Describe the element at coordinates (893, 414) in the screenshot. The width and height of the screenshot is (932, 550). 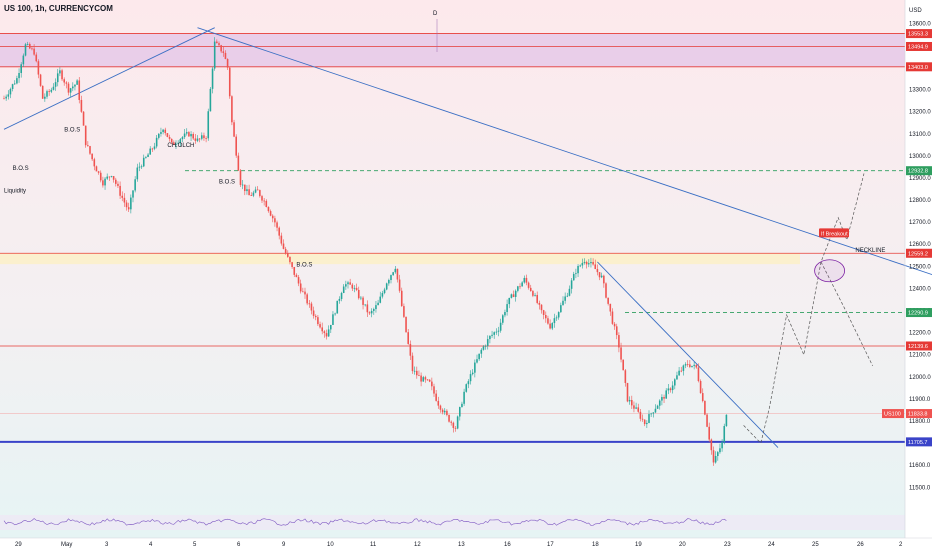
I see `symbol-tag` at that location.